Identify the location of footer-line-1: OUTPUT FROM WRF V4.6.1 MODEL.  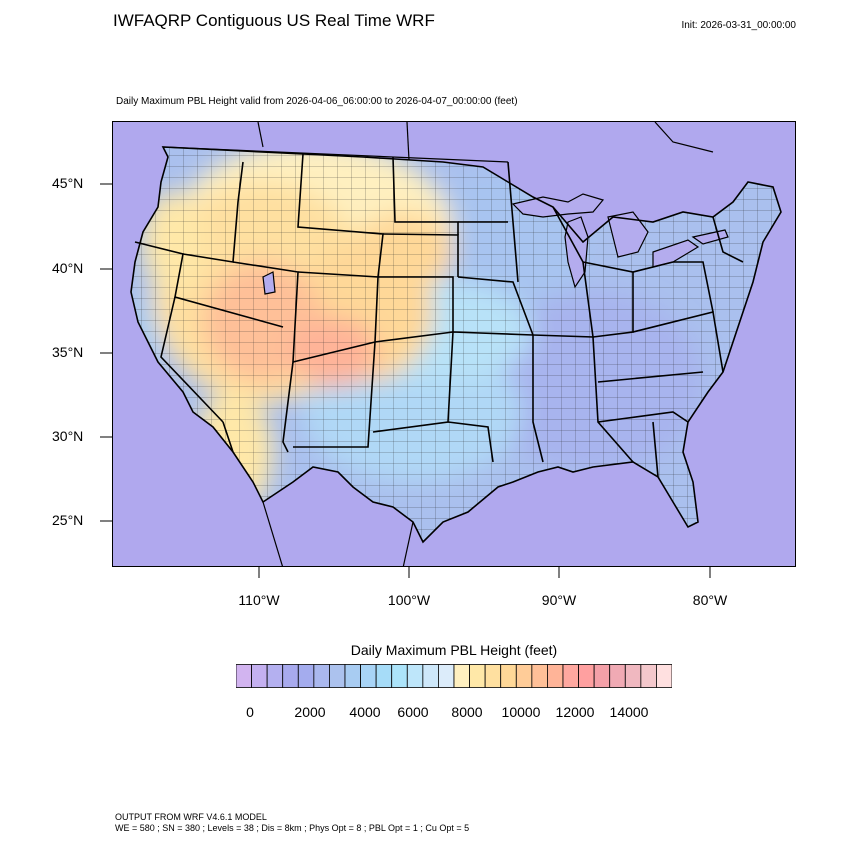
(191, 817).